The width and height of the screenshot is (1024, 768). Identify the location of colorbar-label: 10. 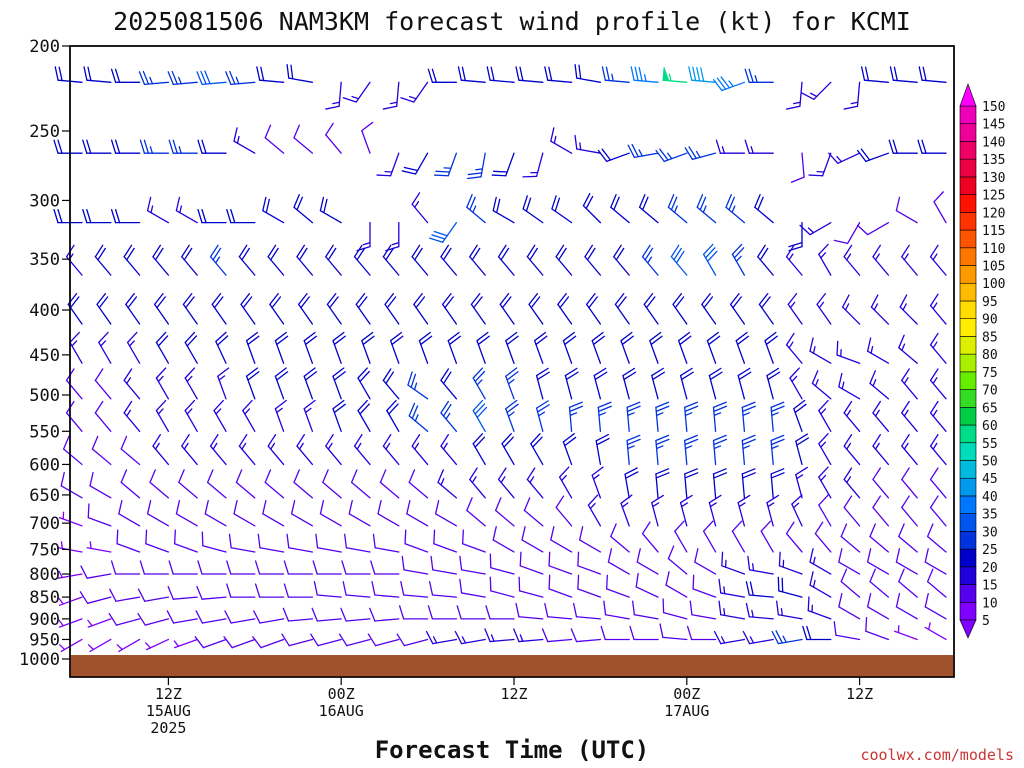
(990, 603).